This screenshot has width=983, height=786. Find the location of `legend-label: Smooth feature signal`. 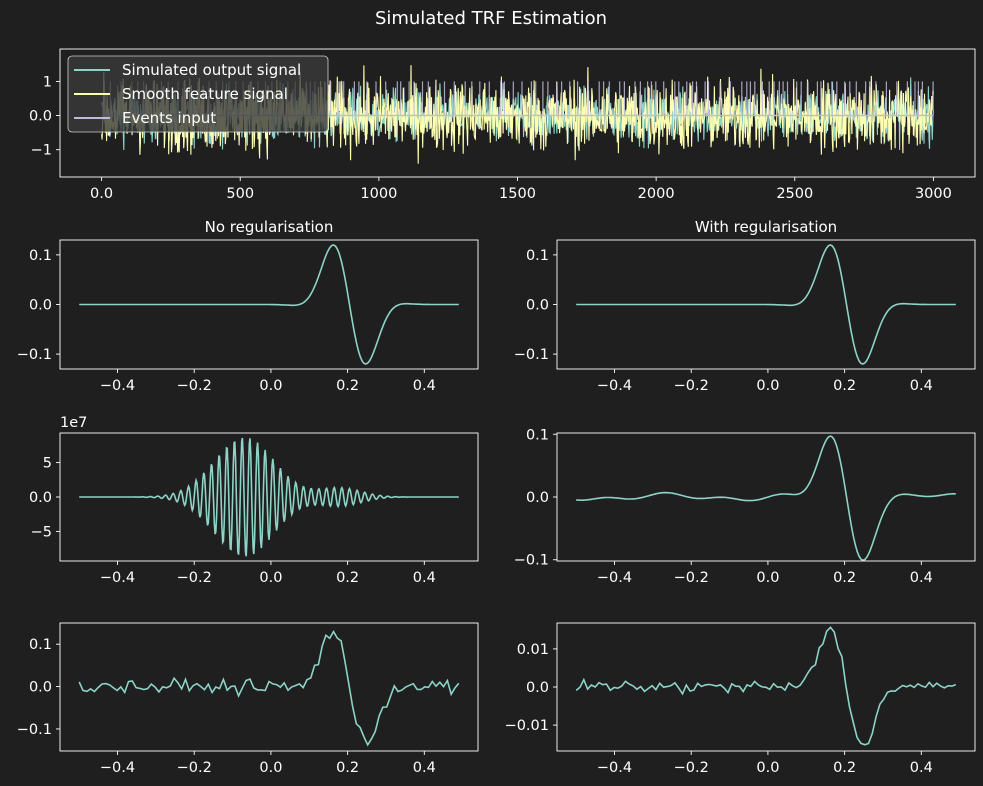

legend-label: Smooth feature signal is located at coordinates (205, 94).